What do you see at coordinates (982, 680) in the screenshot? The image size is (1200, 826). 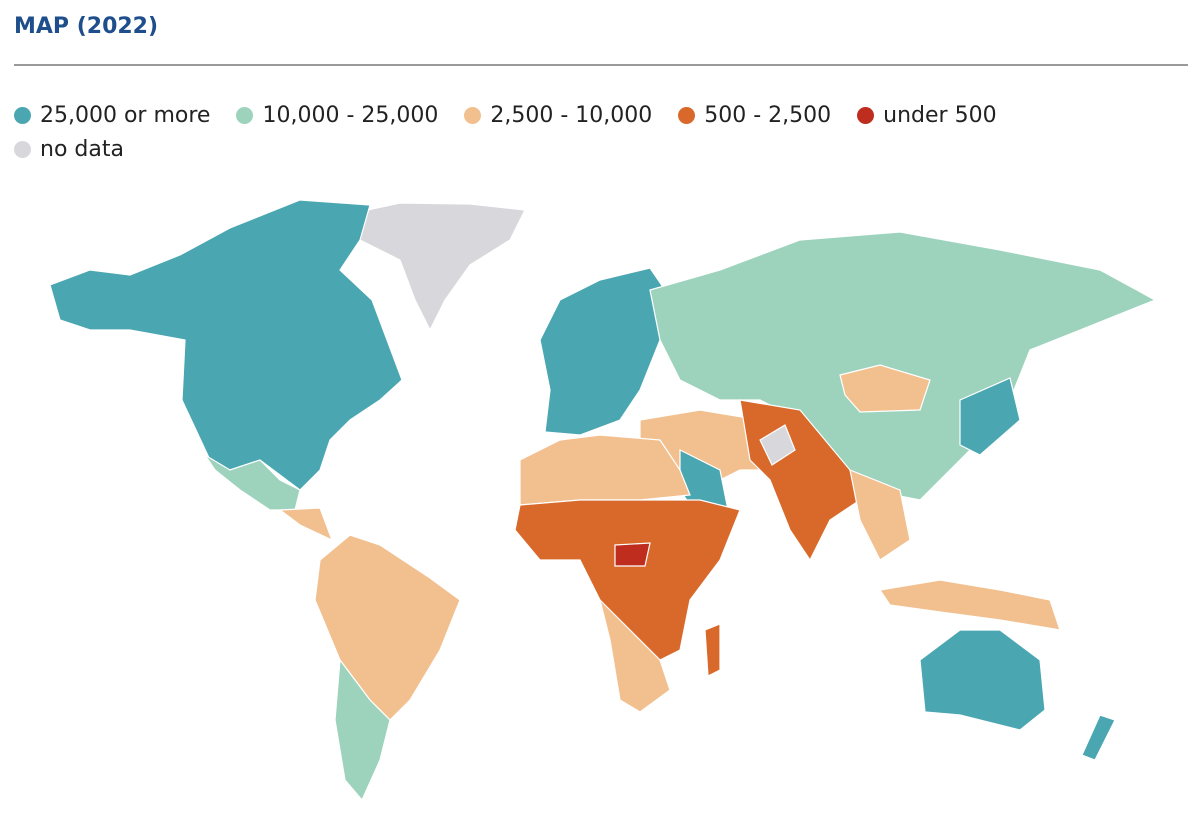 I see `region-australia` at bounding box center [982, 680].